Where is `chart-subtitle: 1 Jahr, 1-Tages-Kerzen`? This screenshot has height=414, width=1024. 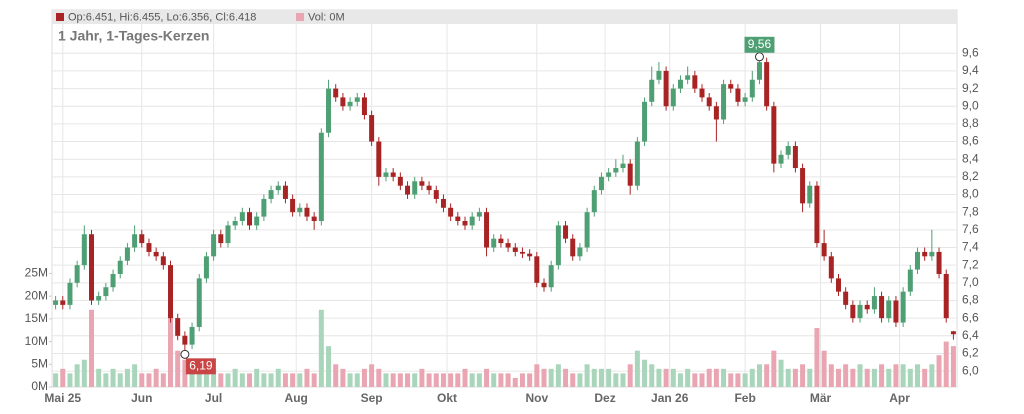
chart-subtitle: 1 Jahr, 1-Tages-Kerzen is located at coordinates (133, 36).